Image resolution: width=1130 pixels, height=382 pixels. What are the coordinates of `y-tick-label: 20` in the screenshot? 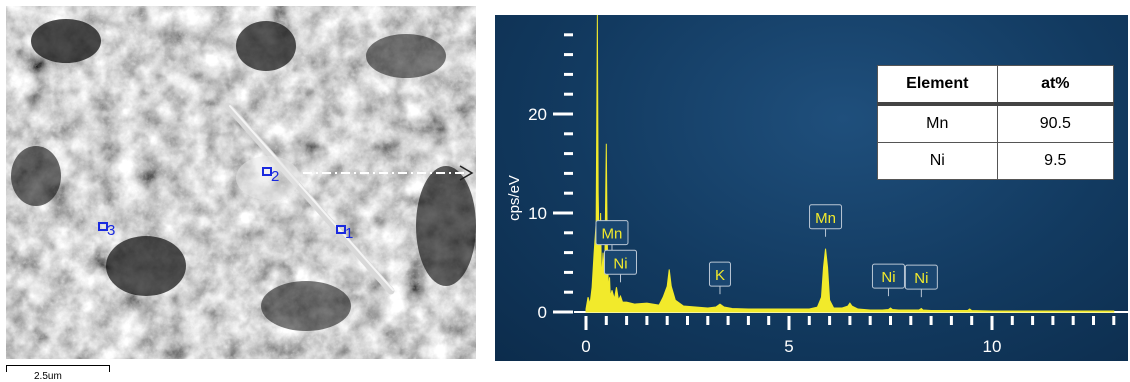 It's located at (537, 114).